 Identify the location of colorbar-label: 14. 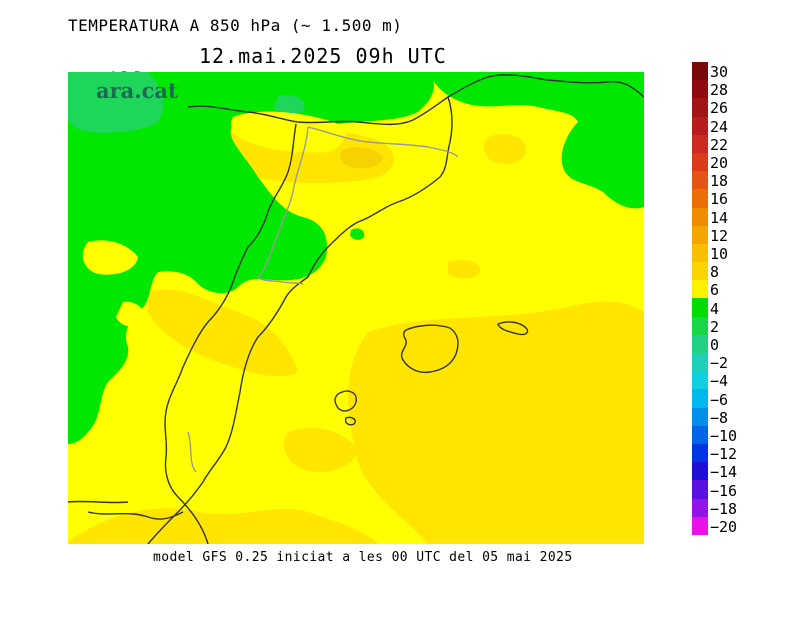
(719, 217).